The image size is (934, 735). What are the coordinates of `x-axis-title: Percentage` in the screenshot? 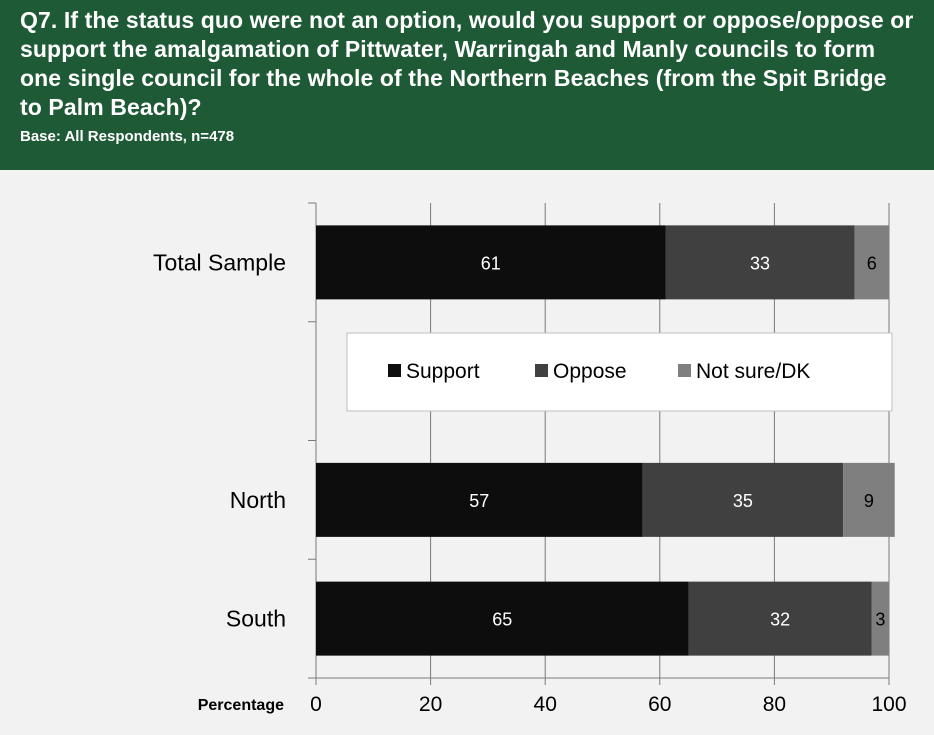 It's located at (241, 705).